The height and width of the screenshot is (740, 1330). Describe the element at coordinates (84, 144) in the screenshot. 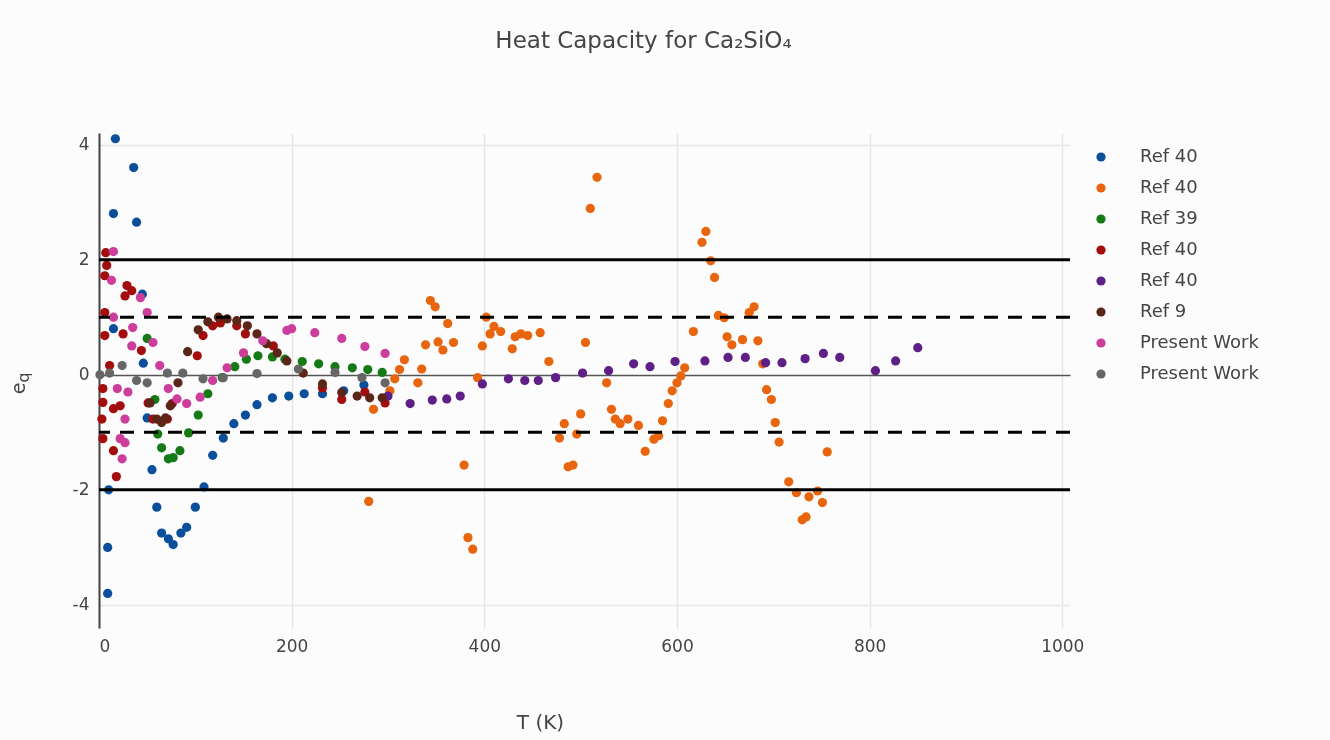

I see `y-tick-label: 4` at that location.